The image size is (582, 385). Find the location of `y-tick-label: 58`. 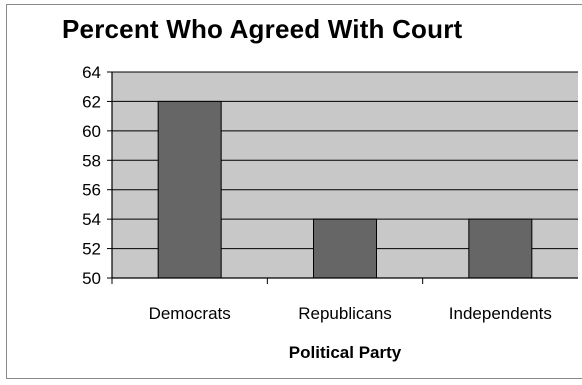

y-tick-label: 58 is located at coordinates (91, 160).